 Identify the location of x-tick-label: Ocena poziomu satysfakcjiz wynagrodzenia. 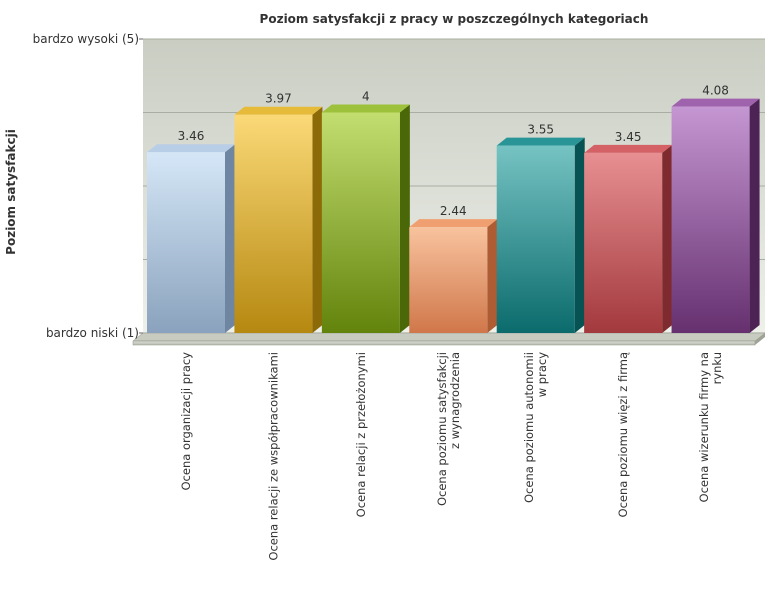
(448, 429).